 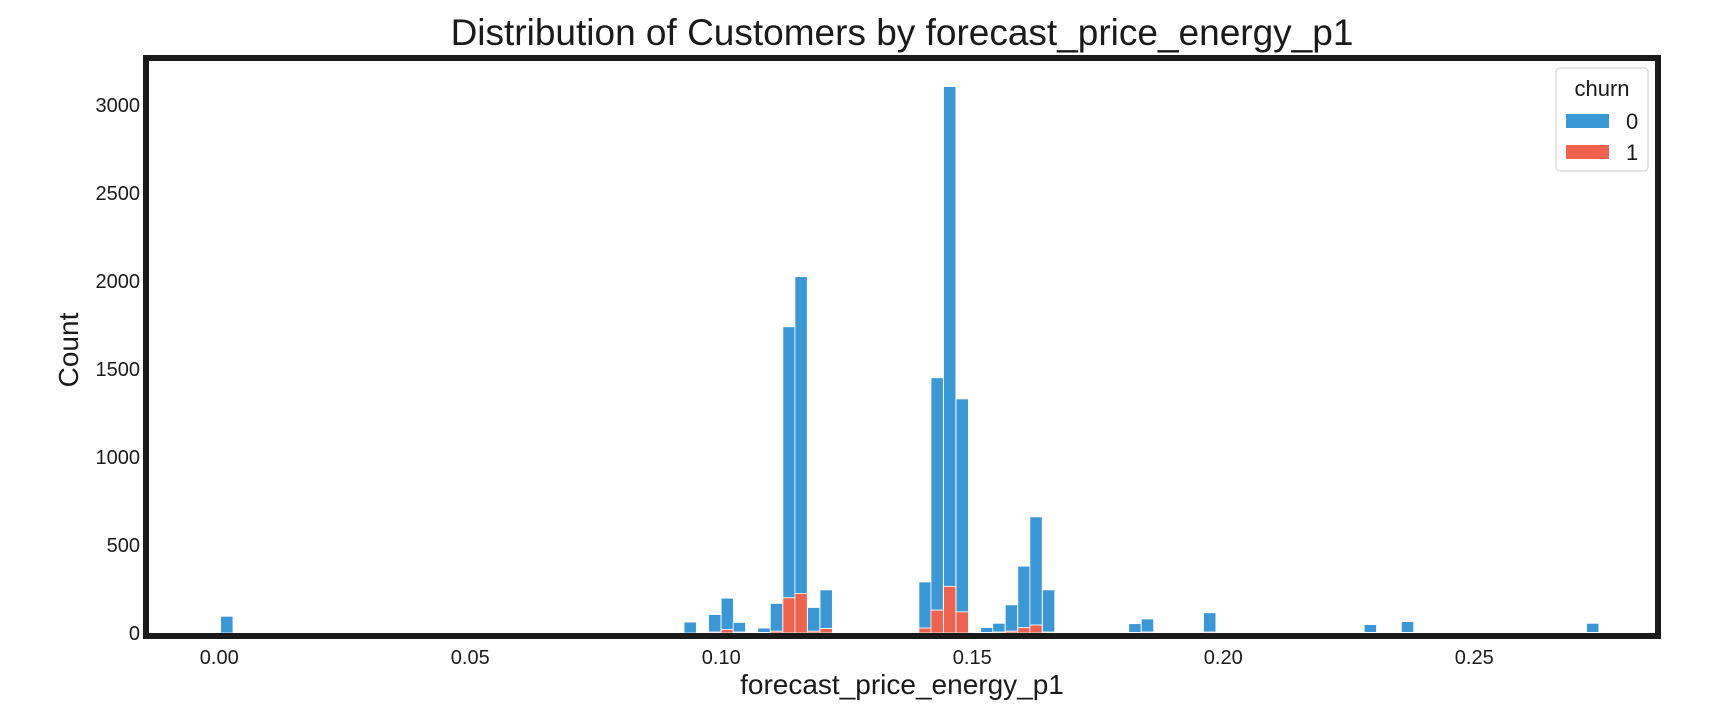 I want to click on x-tick-label: 0.05, so click(x=470, y=658).